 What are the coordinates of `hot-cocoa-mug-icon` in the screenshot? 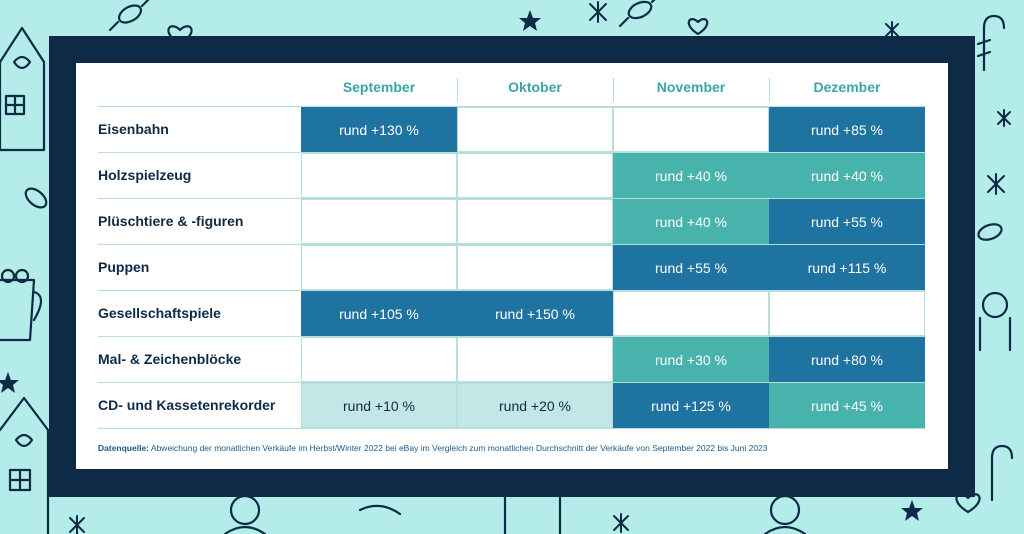 It's located at (21, 305).